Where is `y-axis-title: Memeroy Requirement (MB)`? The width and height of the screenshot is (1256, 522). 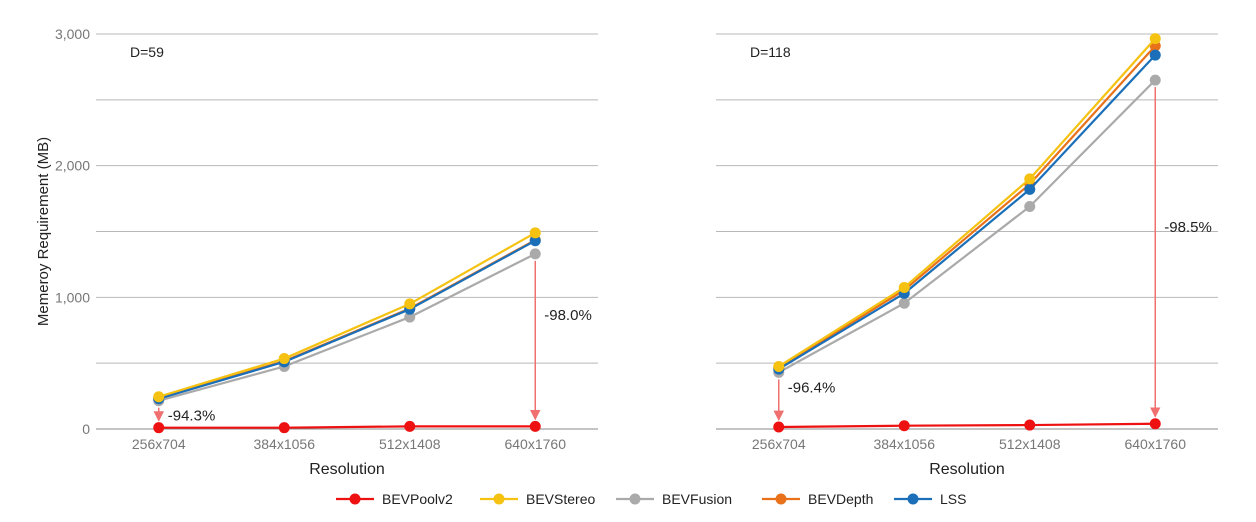
y-axis-title: Memeroy Requirement (MB) is located at coordinates (43, 231).